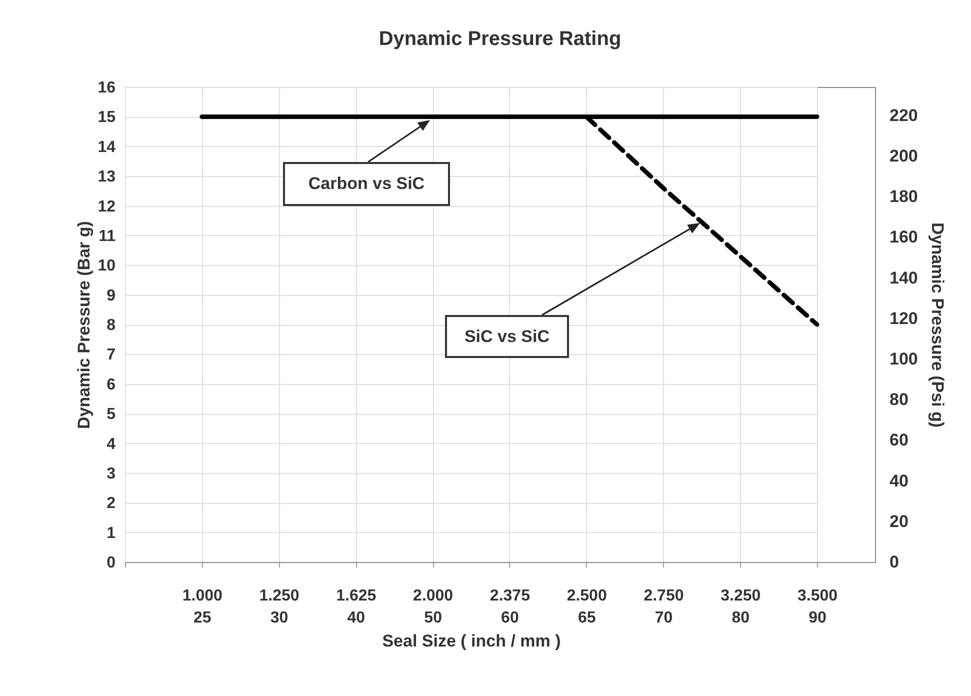 This screenshot has width=971, height=696. I want to click on x-tick-label: 2.375 60, so click(510, 607).